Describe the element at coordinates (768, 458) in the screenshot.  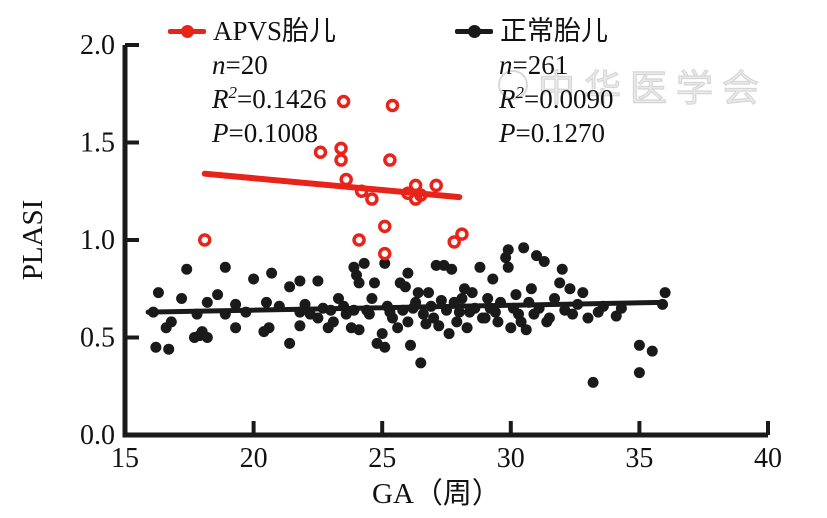
I see `x-tick-label: 40` at that location.